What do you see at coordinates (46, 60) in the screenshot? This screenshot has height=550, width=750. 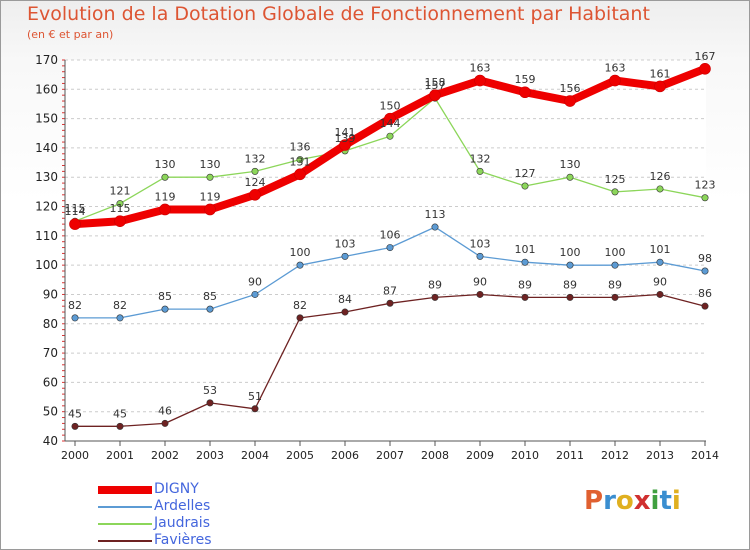 I see `y-tick-label: 170` at bounding box center [46, 60].